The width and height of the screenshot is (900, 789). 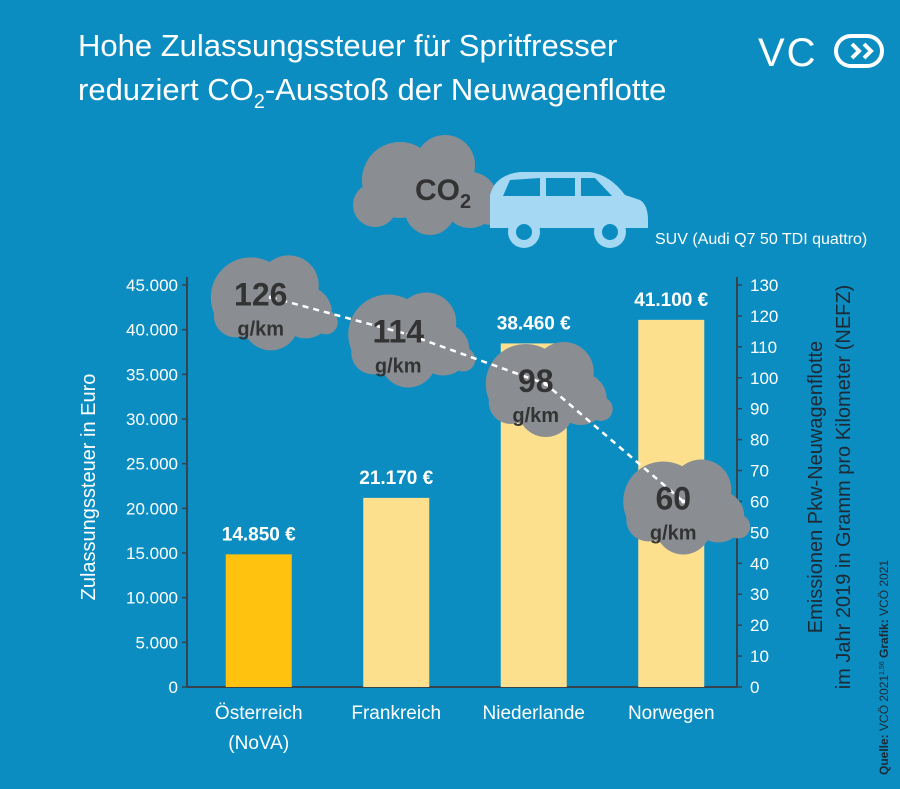 I want to click on source-label: Grafik:, so click(x=884, y=640).